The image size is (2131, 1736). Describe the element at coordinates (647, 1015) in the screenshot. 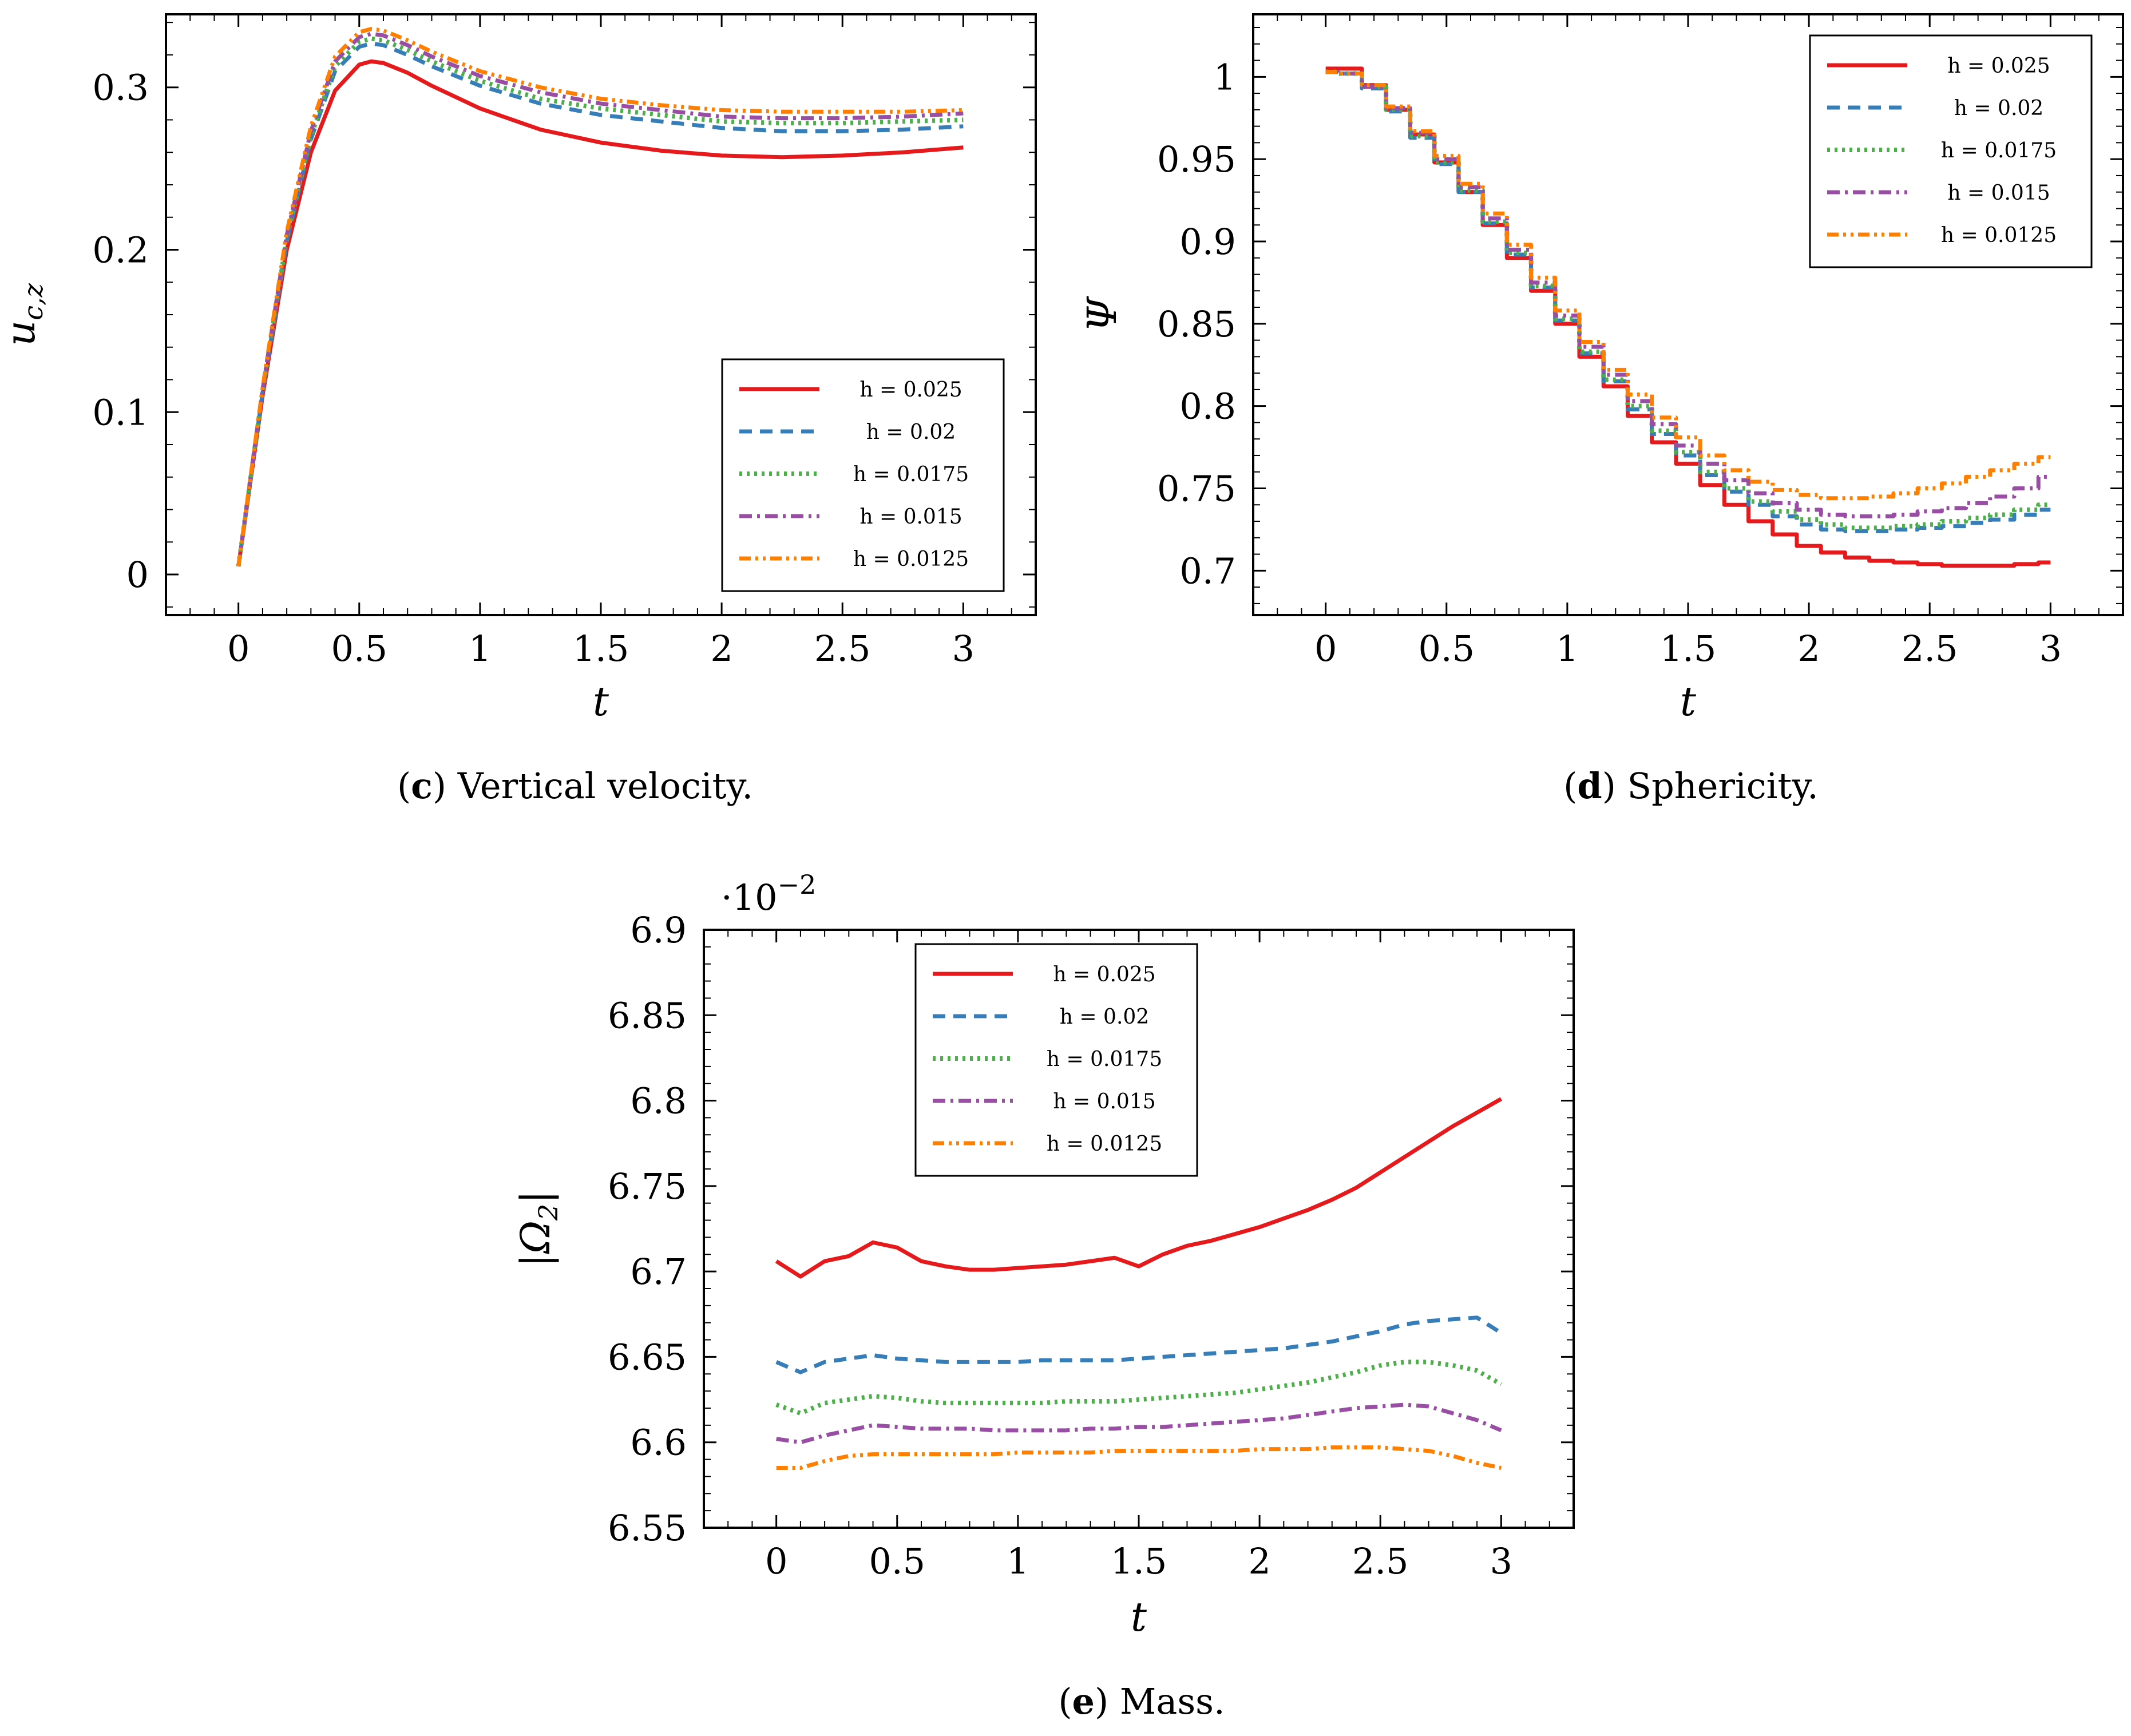

I see `y-tick-label: 6.85` at that location.